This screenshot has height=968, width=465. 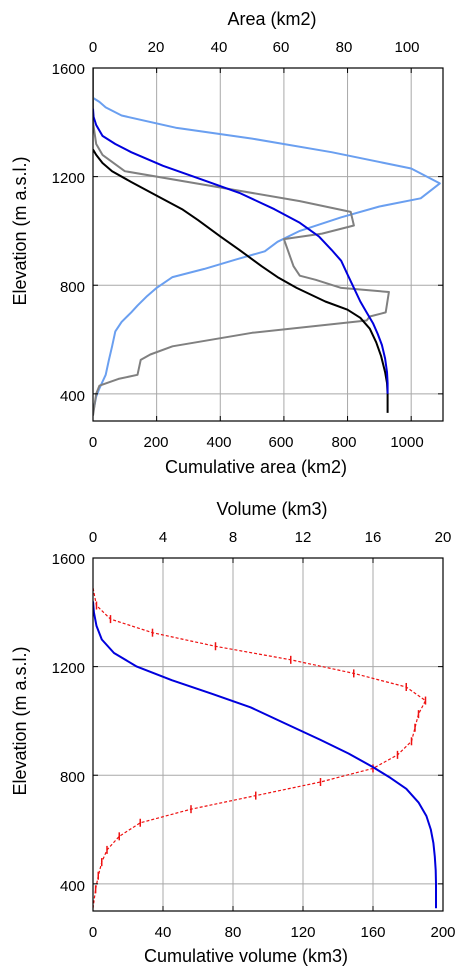 I want to click on bottom-tick-label: 1000, so click(x=406, y=442).